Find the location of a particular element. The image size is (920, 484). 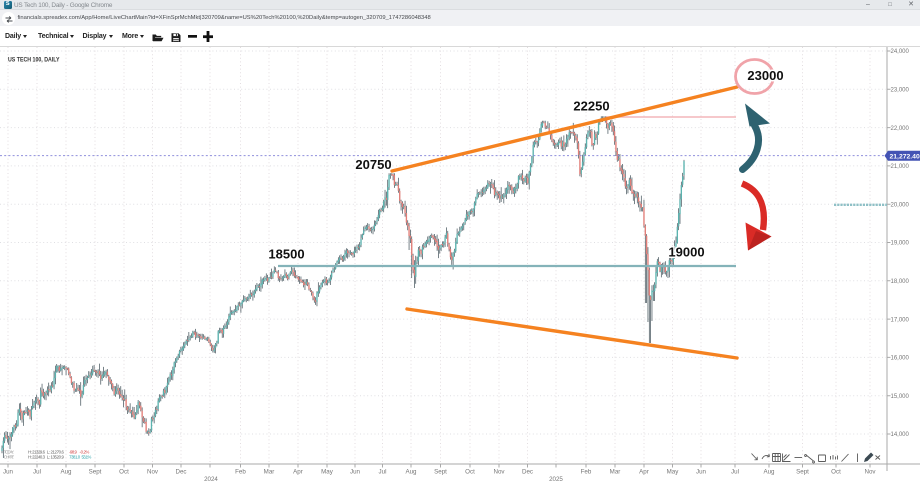

svg-text: -98.9 is located at coordinates (73, 451).